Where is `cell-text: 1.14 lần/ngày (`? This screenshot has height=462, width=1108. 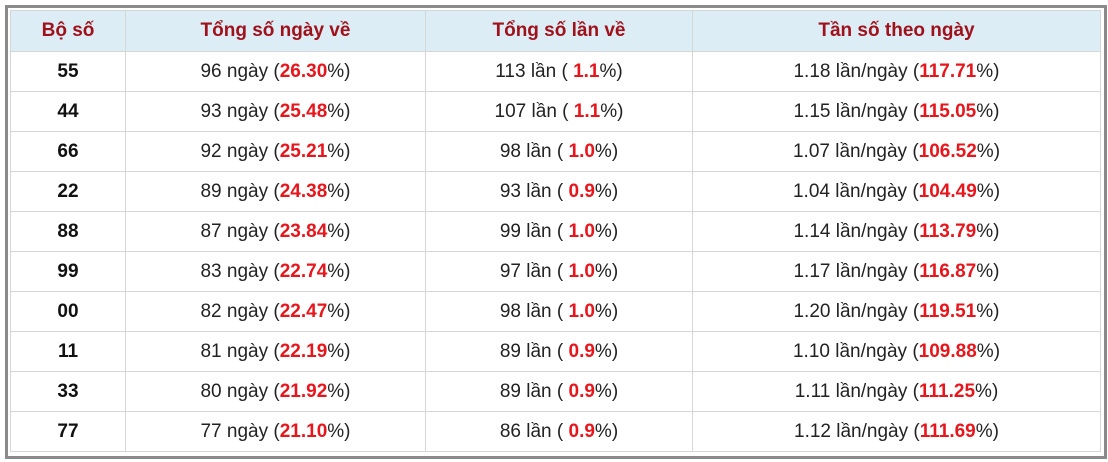 cell-text: 1.14 lần/ngày ( is located at coordinates (856, 231).